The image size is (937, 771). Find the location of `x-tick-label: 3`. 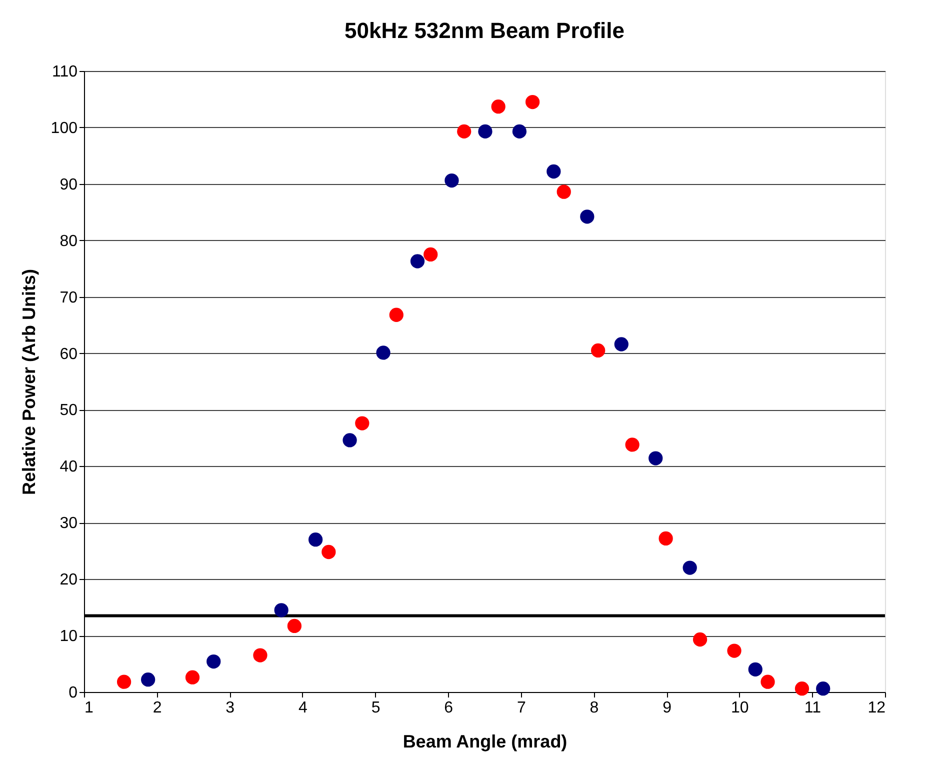

x-tick-label: 3 is located at coordinates (230, 708).